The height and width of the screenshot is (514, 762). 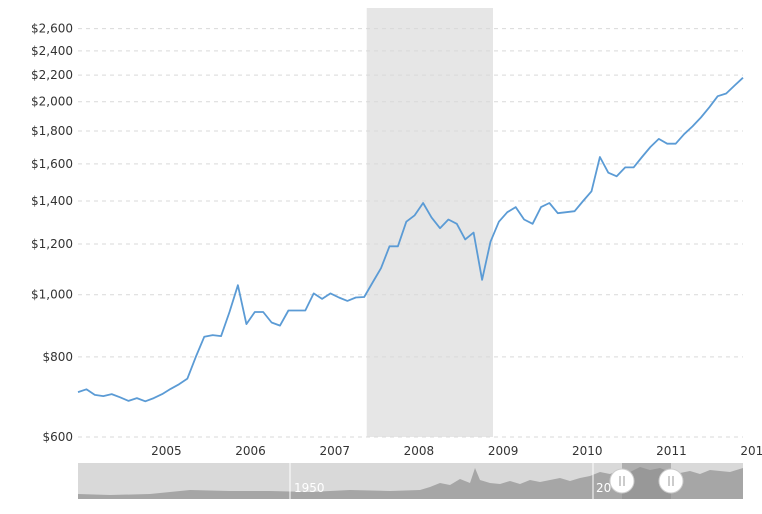 I want to click on navigator-left-handle, so click(x=622, y=481).